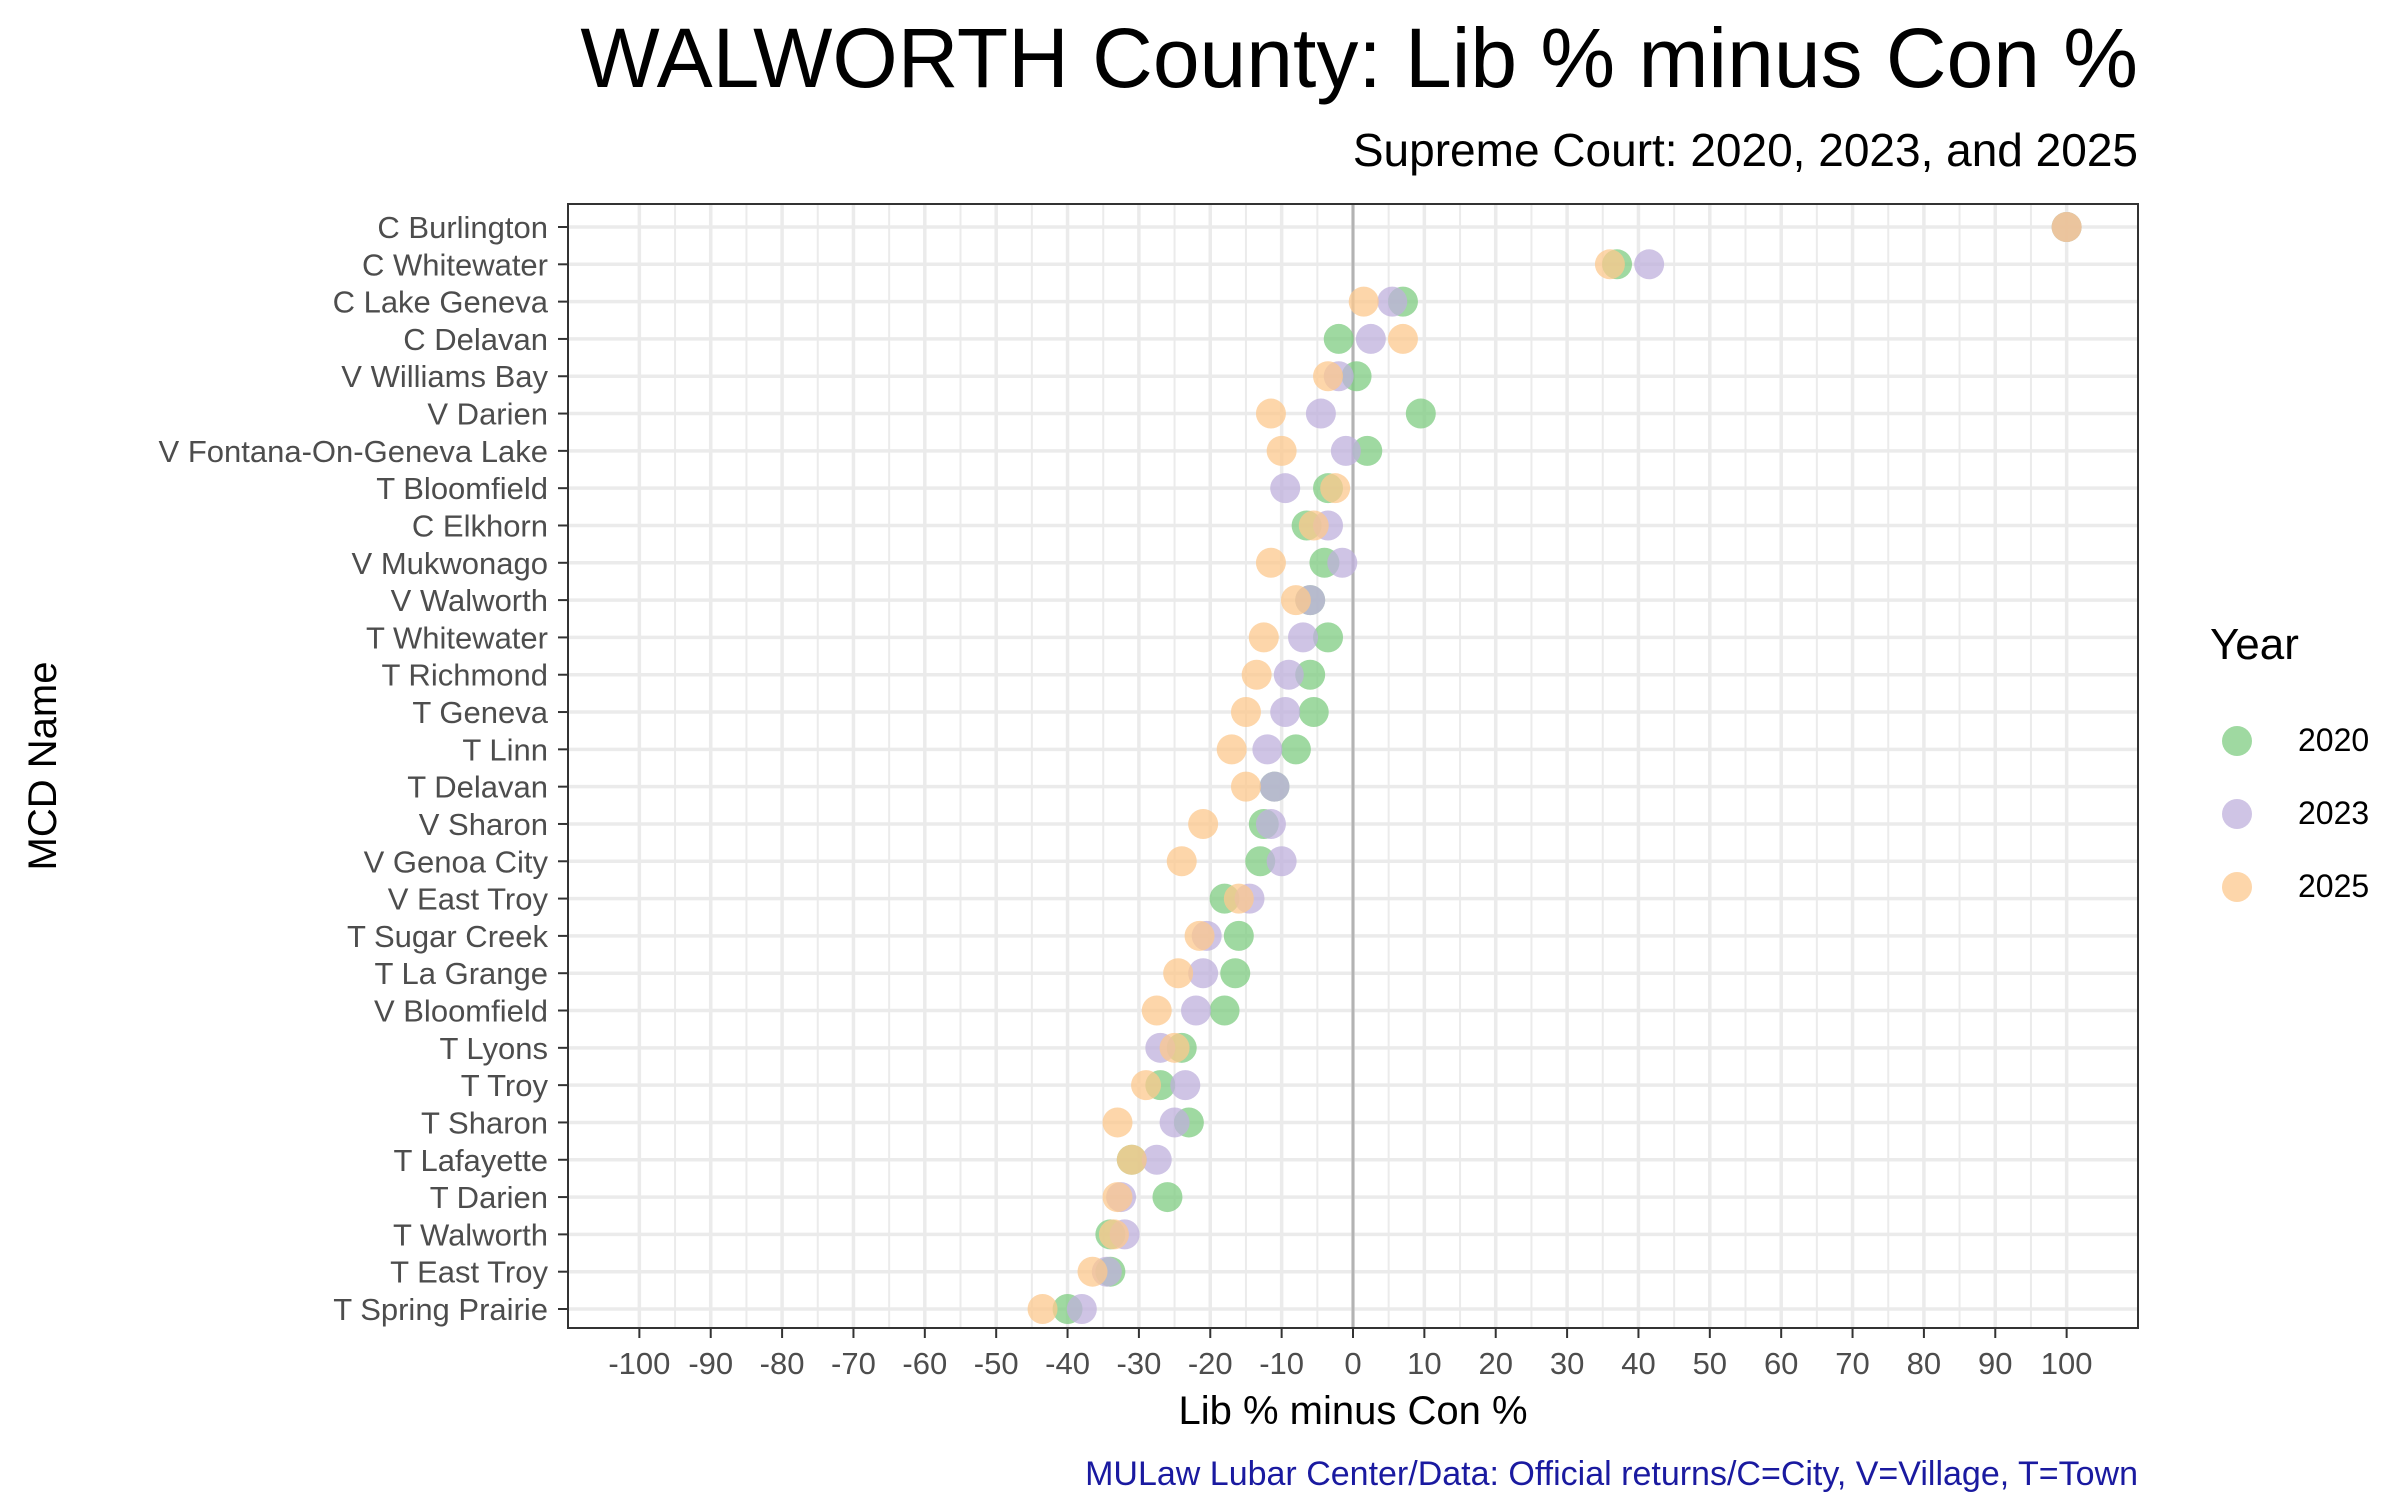  I want to click on x-tick-label: 90, so click(1995, 1363).